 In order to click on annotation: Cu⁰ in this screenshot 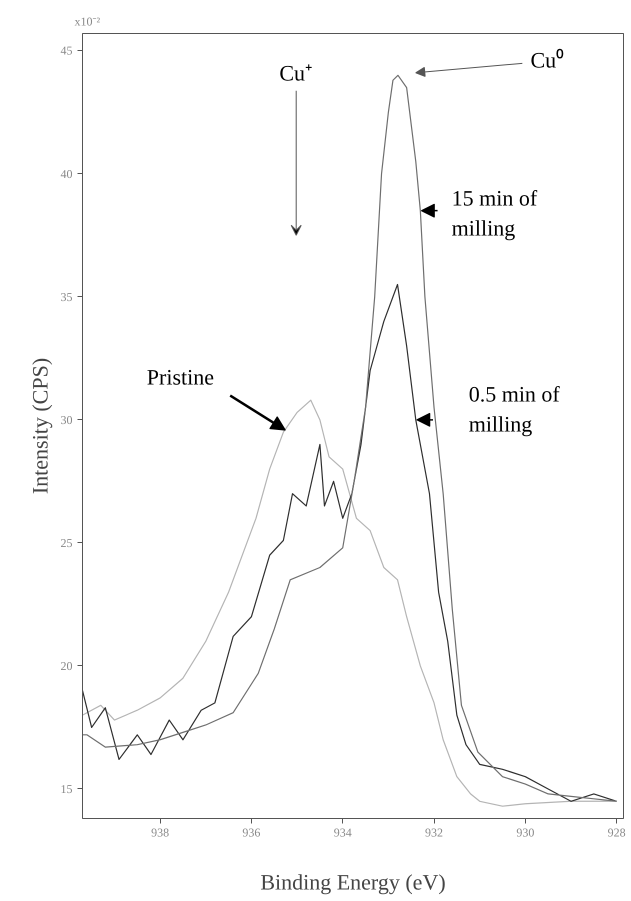, I will do `click(547, 60)`.